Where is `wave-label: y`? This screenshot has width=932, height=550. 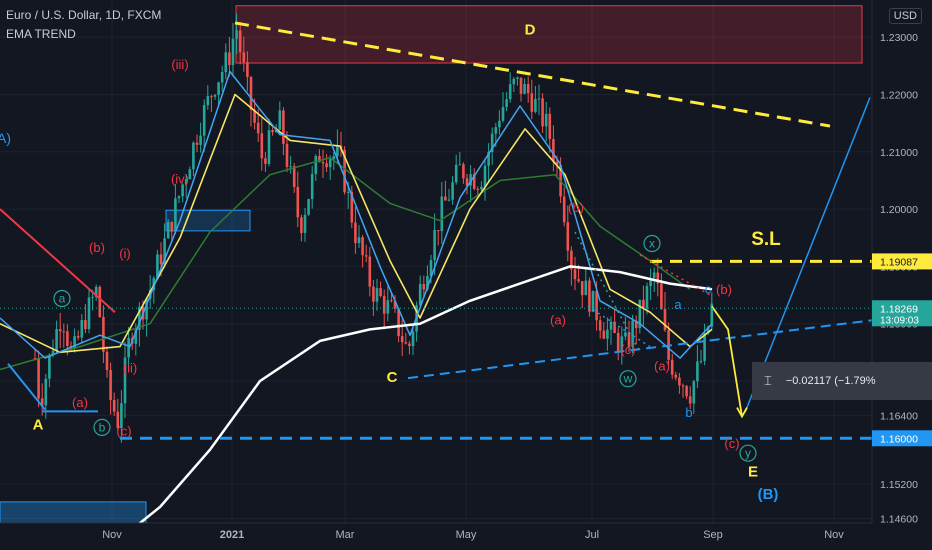
wave-label: y is located at coordinates (748, 453).